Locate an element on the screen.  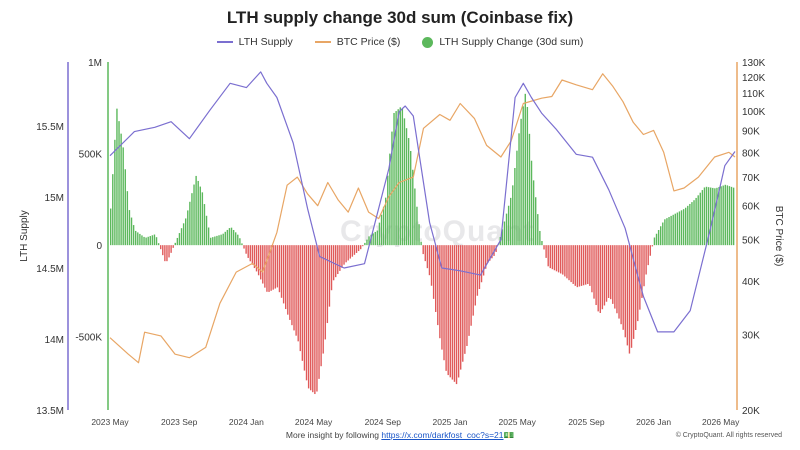
legend-item-lth-change: LTH Supply Change (30d sum) is located at coordinates (502, 42).